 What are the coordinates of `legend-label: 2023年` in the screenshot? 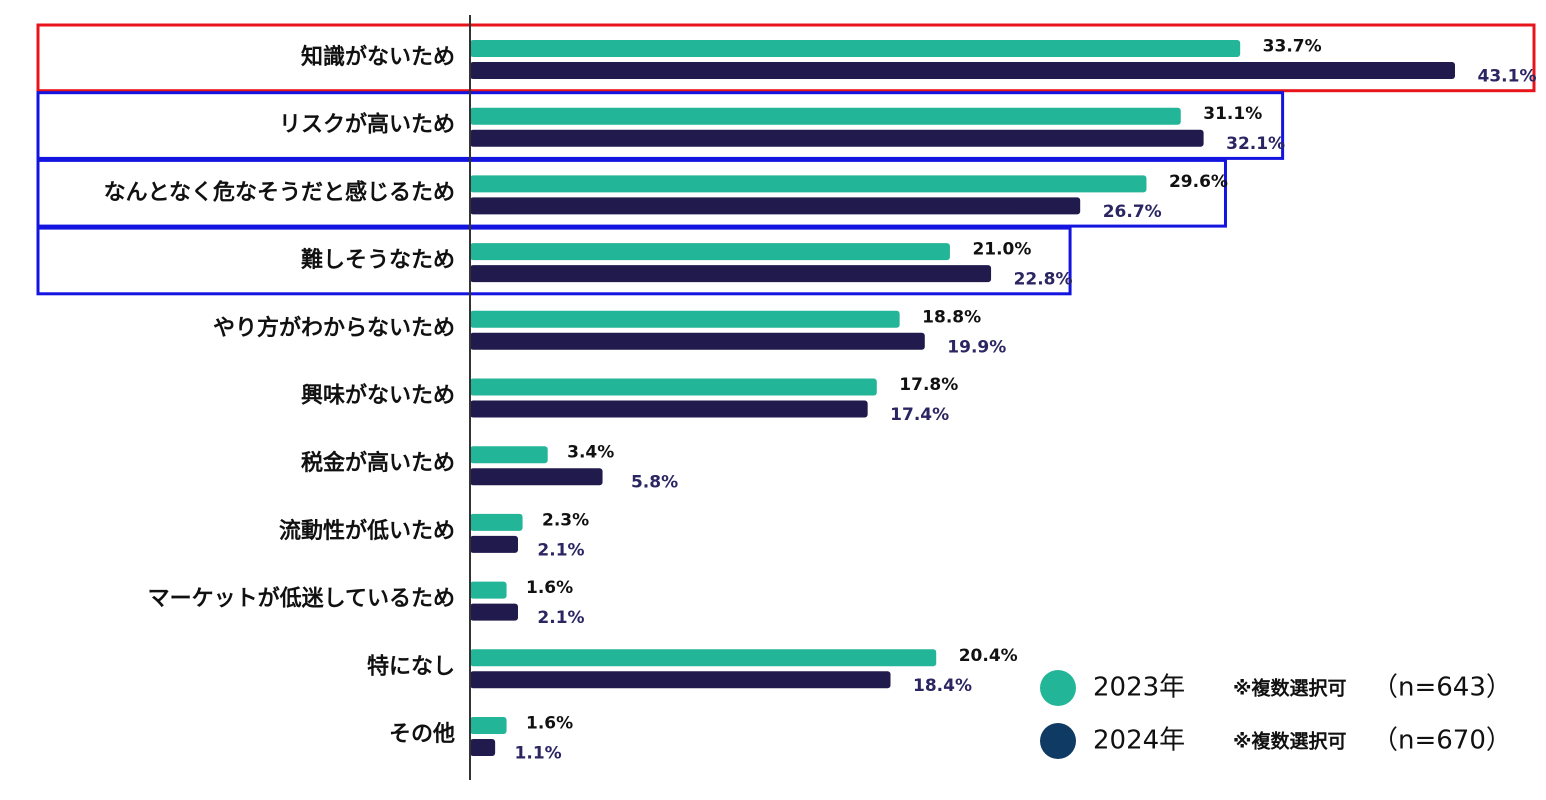 It's located at (1139, 688).